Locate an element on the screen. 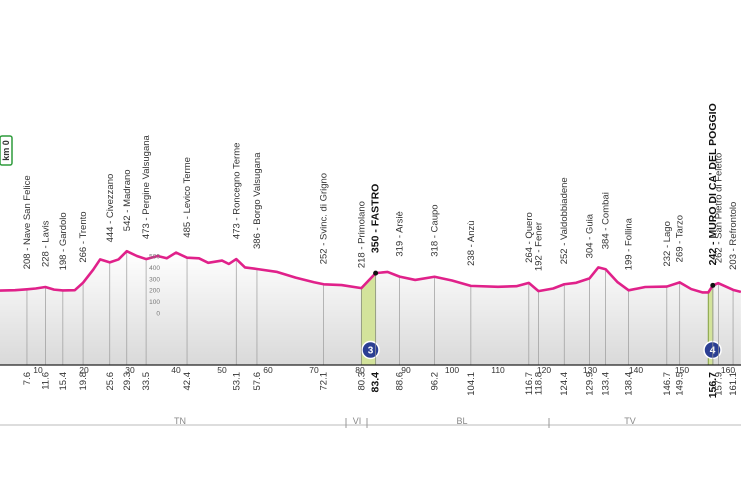  altitude-scale-label: 100 is located at coordinates (154, 302).